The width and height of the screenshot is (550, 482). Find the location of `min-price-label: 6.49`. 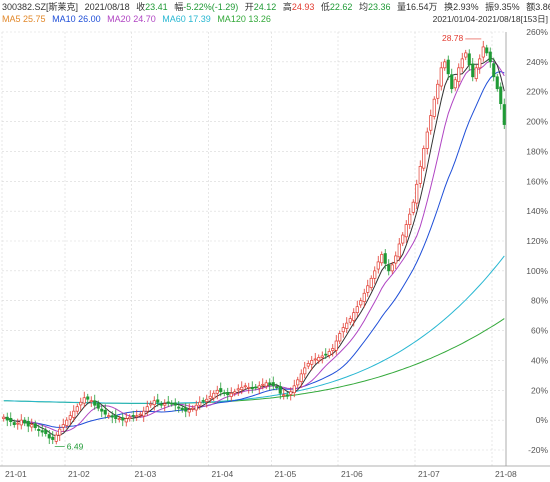

min-price-label: 6.49 is located at coordinates (75, 447).